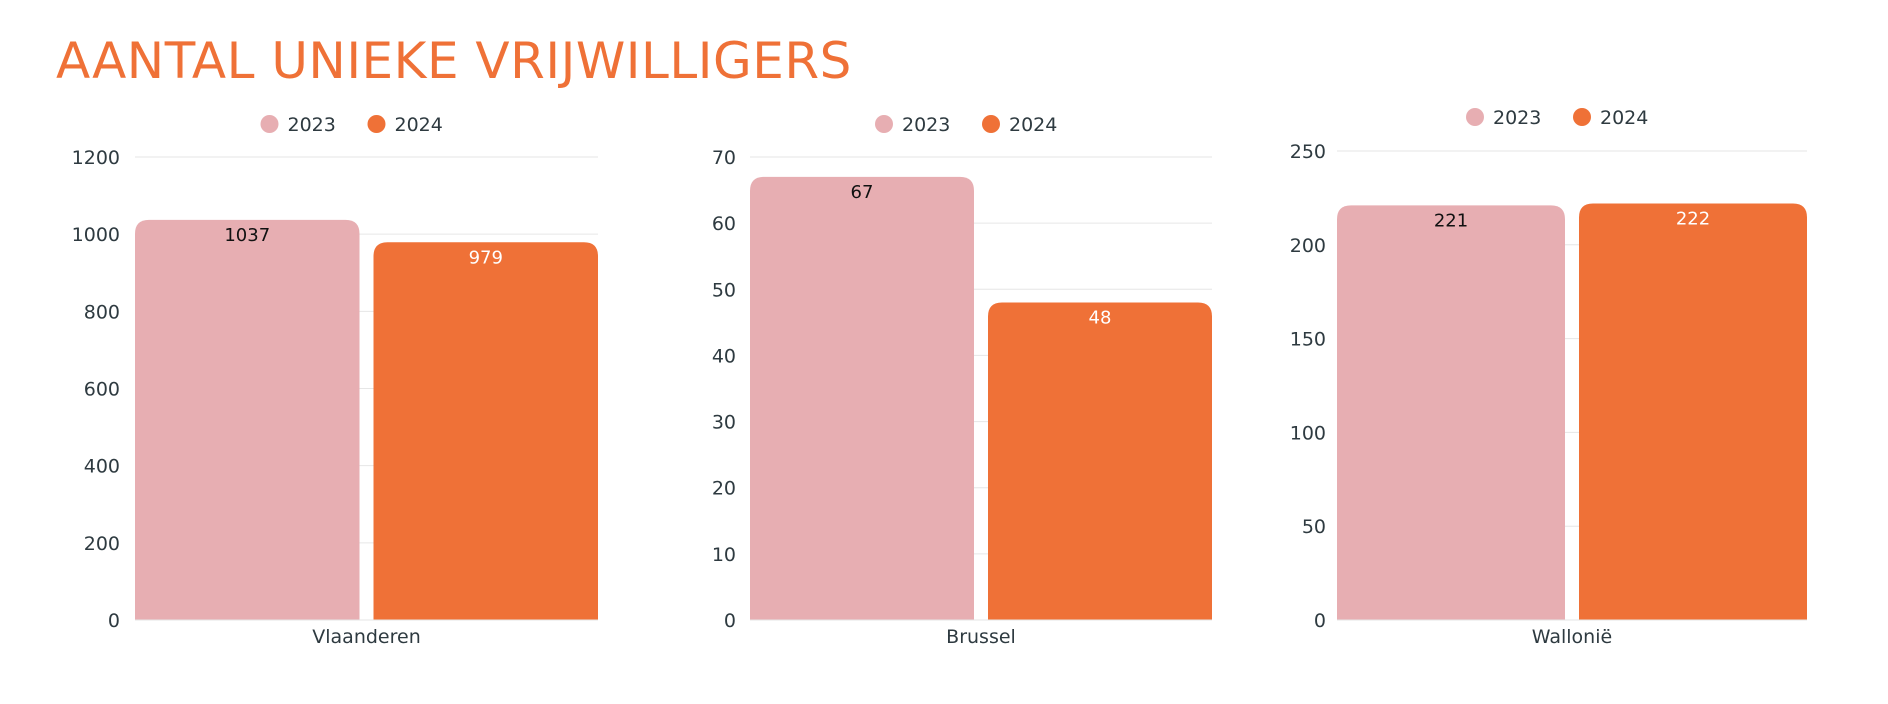 The image size is (1888, 704). I want to click on y-tick-label: 150, so click(1308, 340).